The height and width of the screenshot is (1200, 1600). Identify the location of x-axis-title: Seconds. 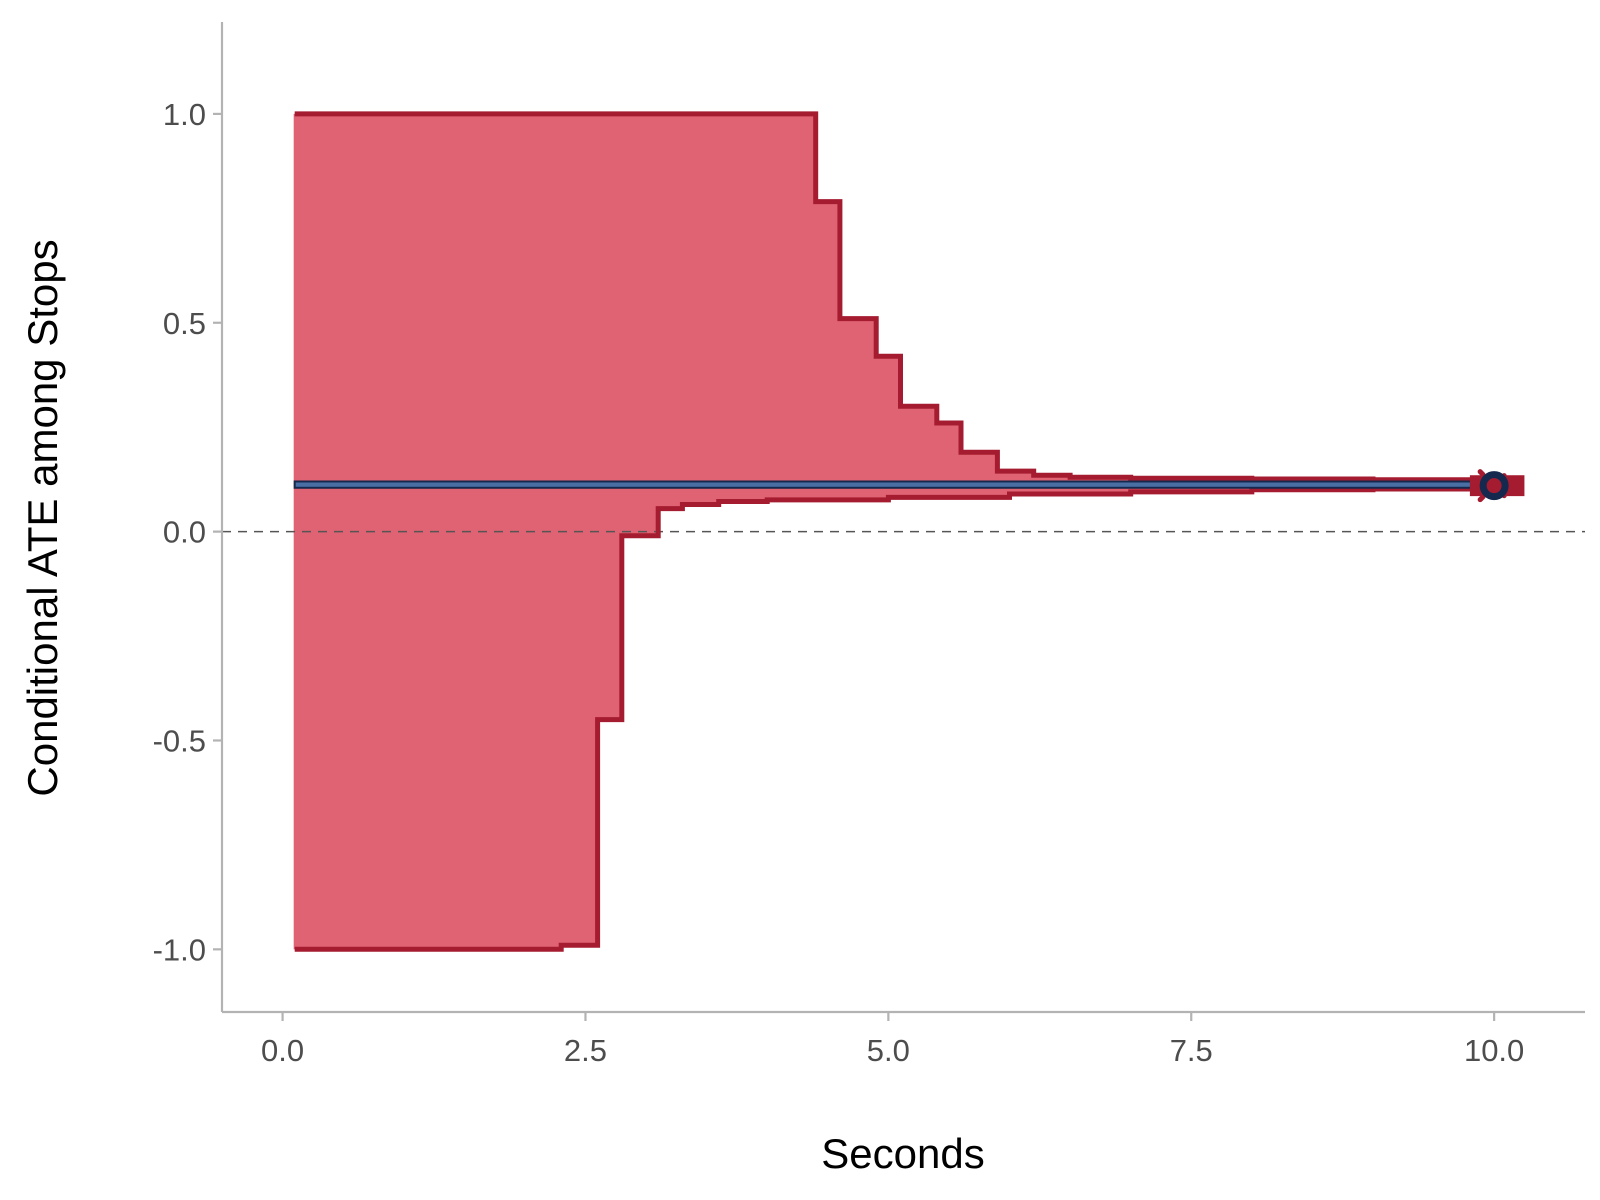
(902, 1153).